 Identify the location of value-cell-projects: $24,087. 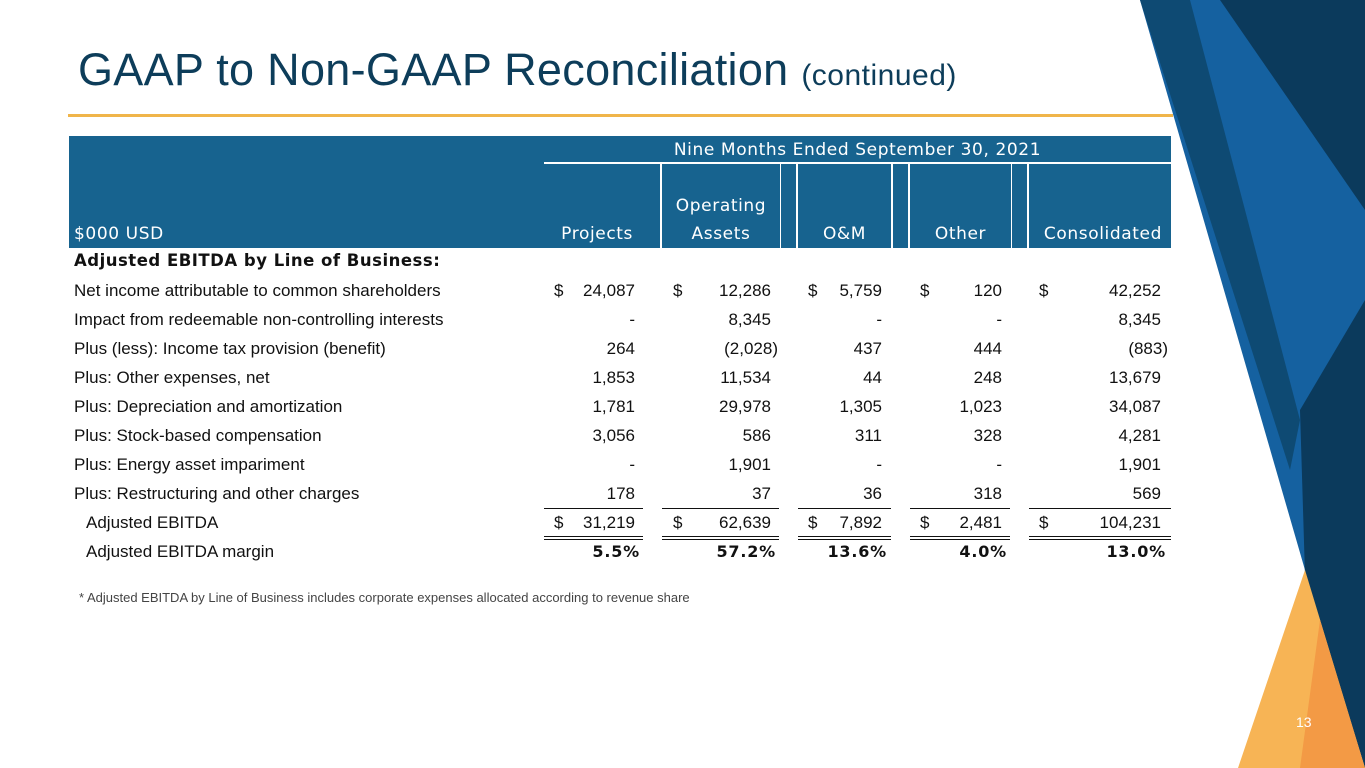
(594, 292).